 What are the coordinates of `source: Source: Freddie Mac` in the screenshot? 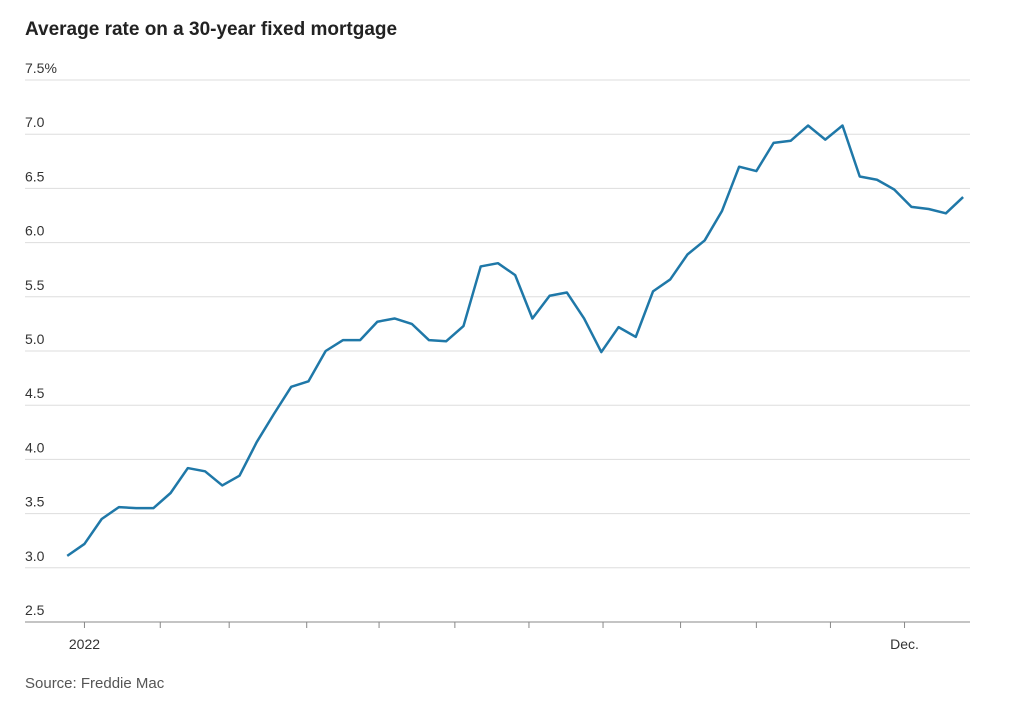 It's located at (95, 683).